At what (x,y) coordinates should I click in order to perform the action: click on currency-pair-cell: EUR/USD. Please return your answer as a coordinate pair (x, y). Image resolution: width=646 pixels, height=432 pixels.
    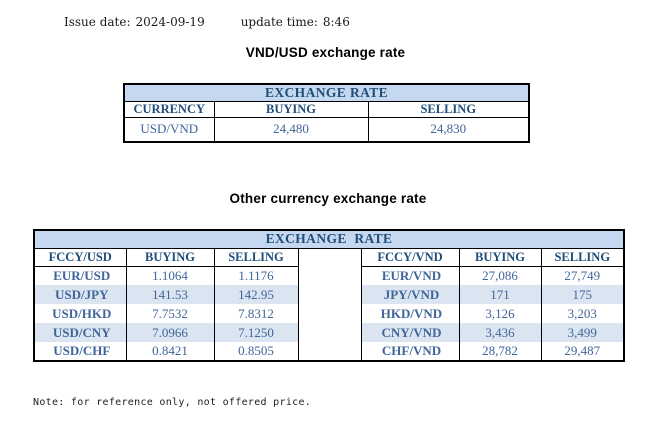
    Looking at the image, I should click on (80, 275).